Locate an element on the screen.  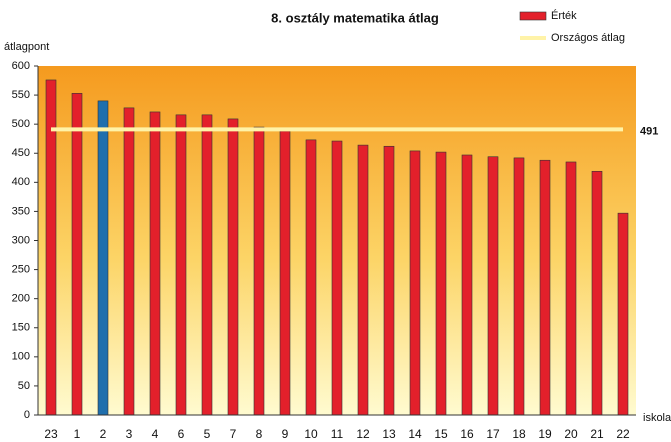
x-tick-label: 16 is located at coordinates (467, 434).